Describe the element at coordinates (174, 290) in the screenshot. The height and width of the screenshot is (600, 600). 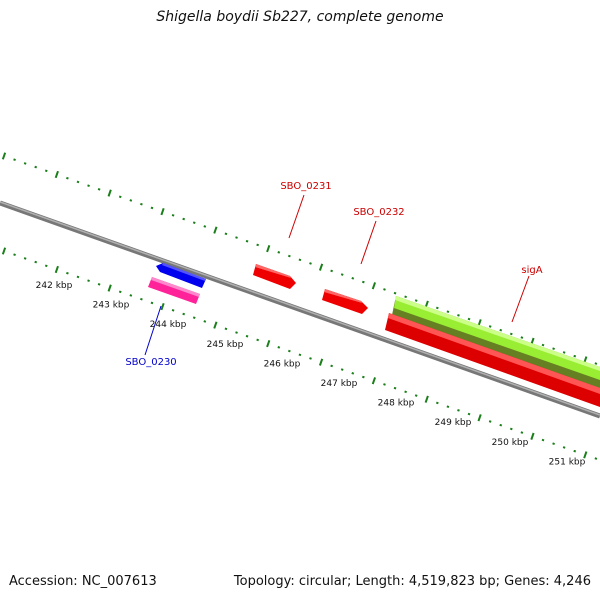
I see `feature-SBO_0230-pink` at that location.